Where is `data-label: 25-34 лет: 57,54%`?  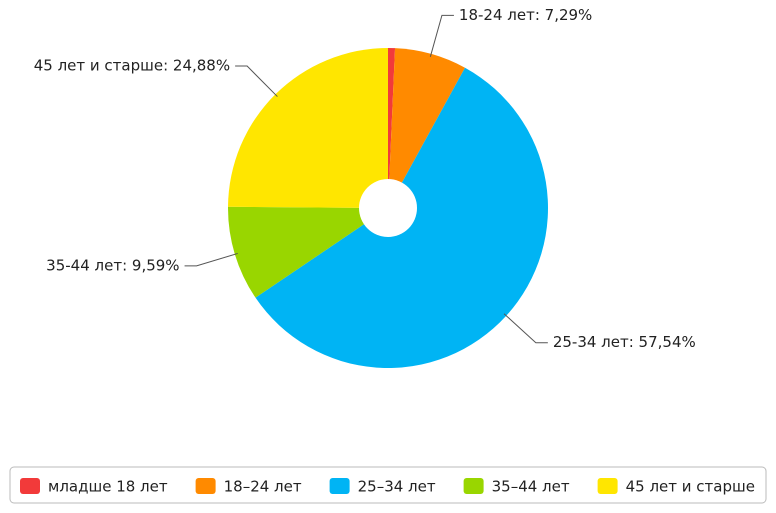
data-label: 25-34 лет: 57,54% is located at coordinates (624, 342).